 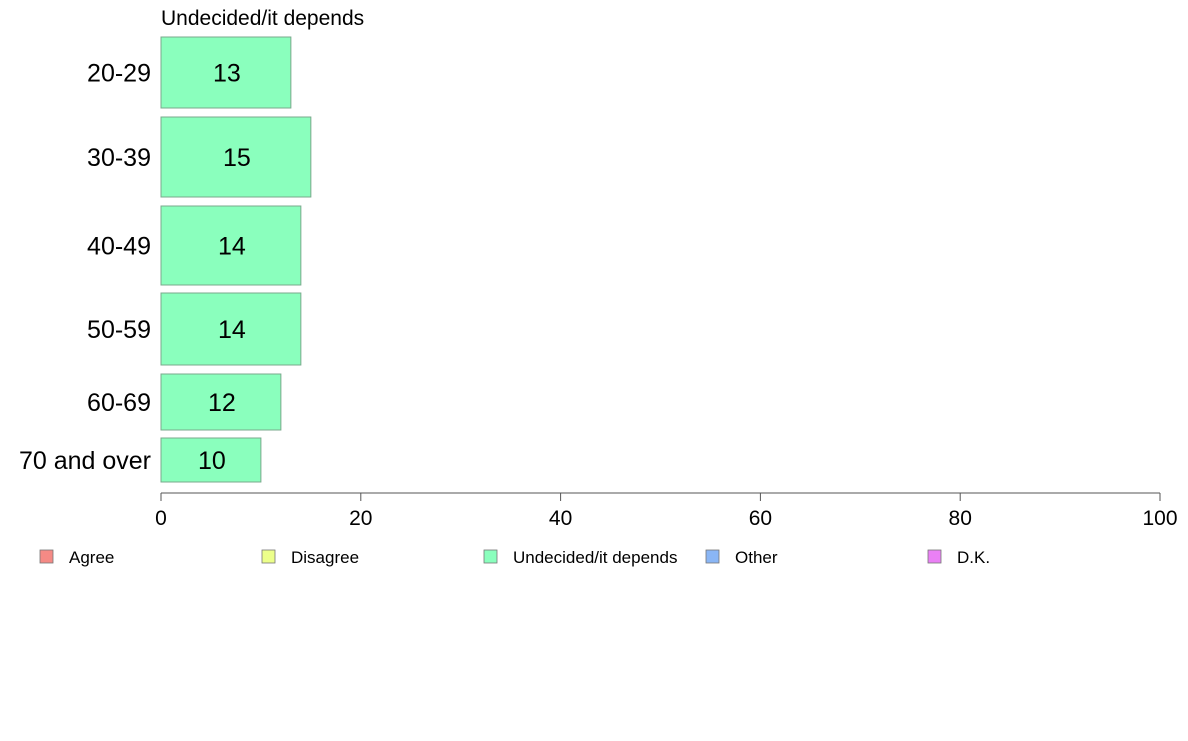 What do you see at coordinates (119, 330) in the screenshot?
I see `category-label: 50-59` at bounding box center [119, 330].